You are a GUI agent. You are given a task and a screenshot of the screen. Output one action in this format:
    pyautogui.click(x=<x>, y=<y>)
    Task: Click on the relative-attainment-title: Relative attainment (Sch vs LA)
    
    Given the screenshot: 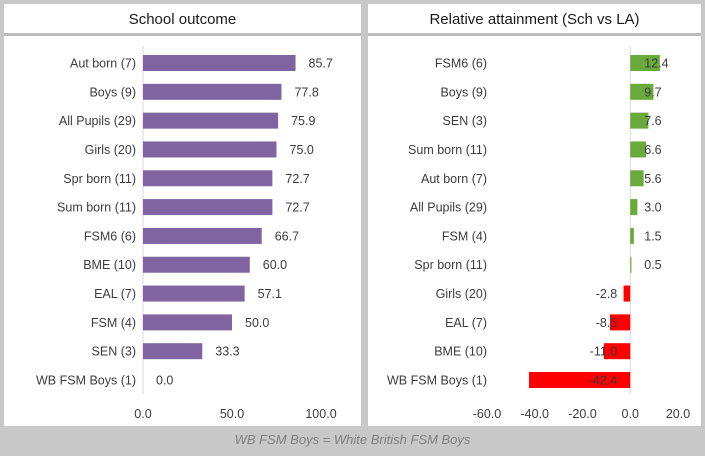 What is the action you would take?
    pyautogui.click(x=534, y=20)
    